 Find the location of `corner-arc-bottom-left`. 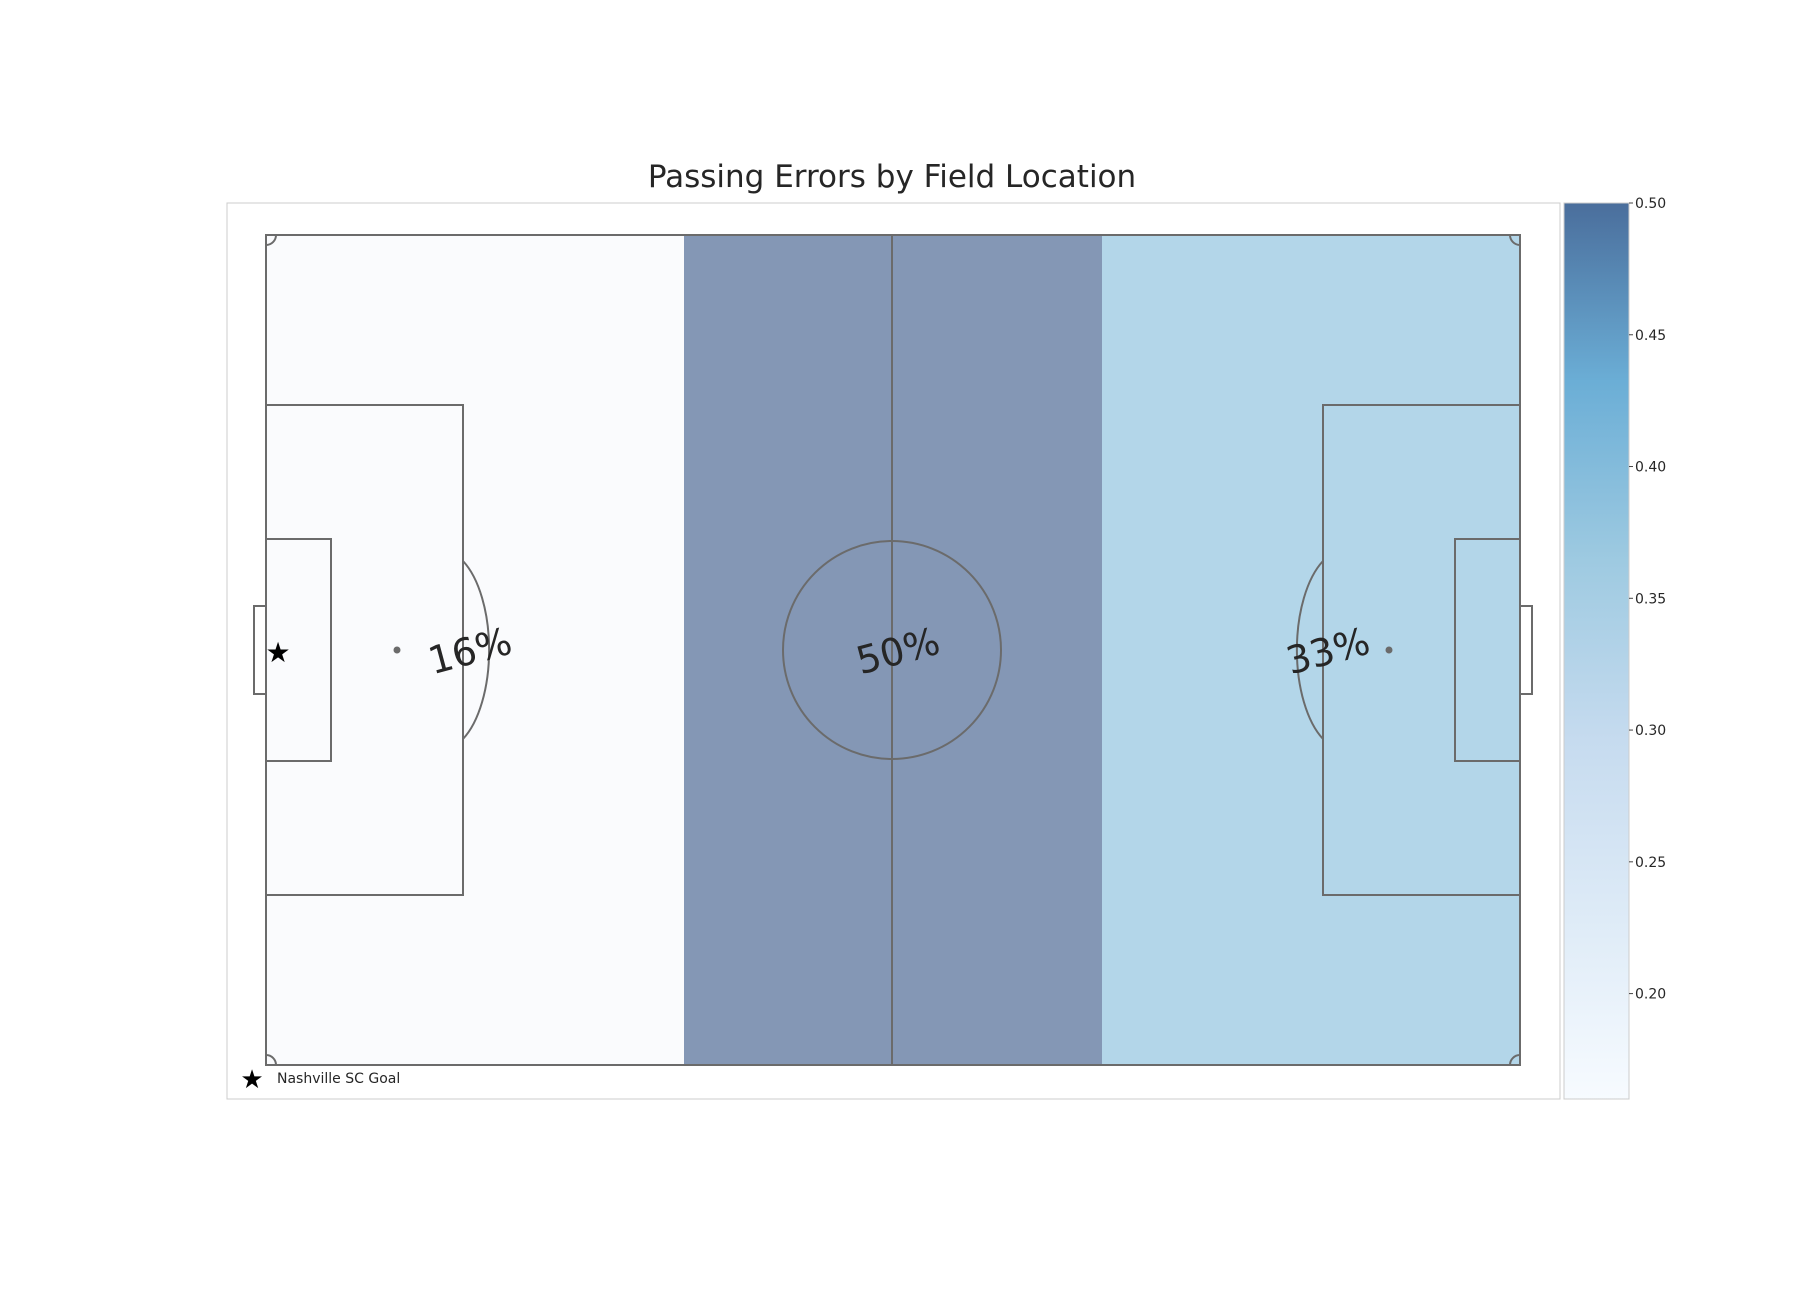

corner-arc-bottom-left is located at coordinates (271, 1060).